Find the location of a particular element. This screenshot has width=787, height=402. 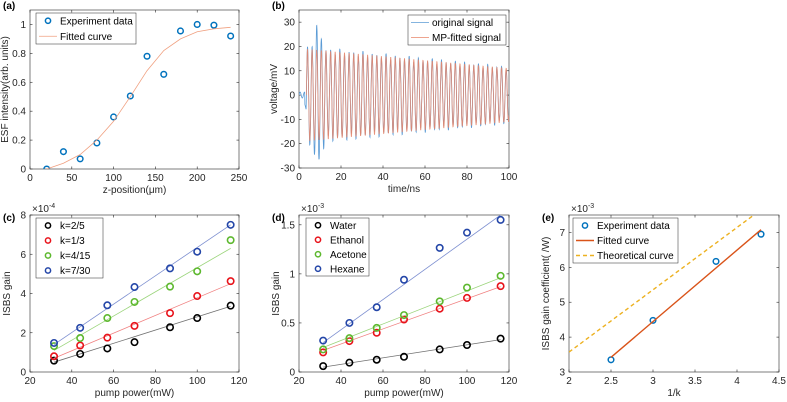

x-tick-label: 250 is located at coordinates (239, 178).